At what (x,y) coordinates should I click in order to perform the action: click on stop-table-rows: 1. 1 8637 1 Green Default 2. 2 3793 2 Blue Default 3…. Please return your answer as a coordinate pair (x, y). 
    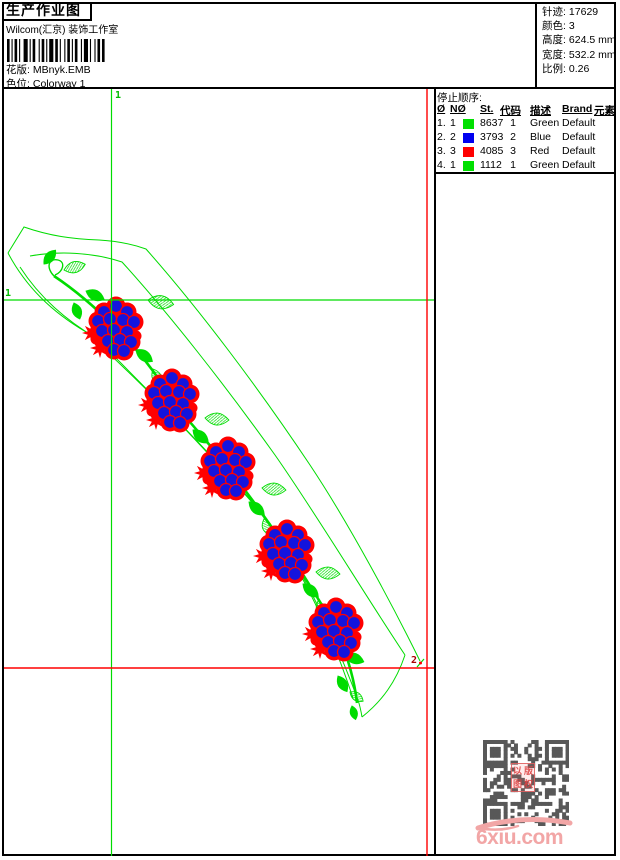
    Looking at the image, I should click on (526, 145).